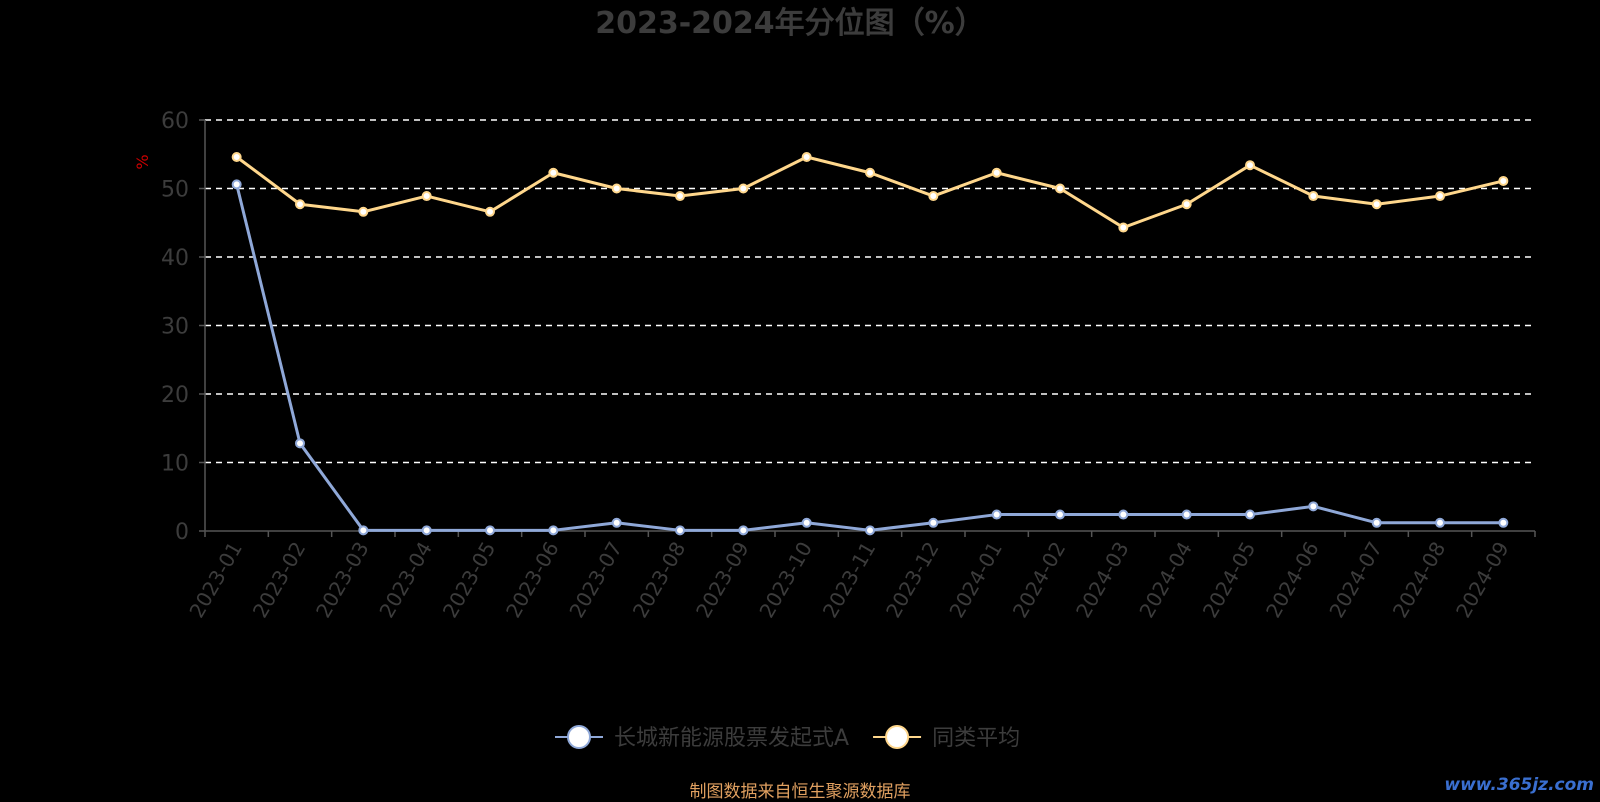 The width and height of the screenshot is (1600, 802). Describe the element at coordinates (1419, 580) in the screenshot. I see `x-tick-label: 2024-08` at that location.